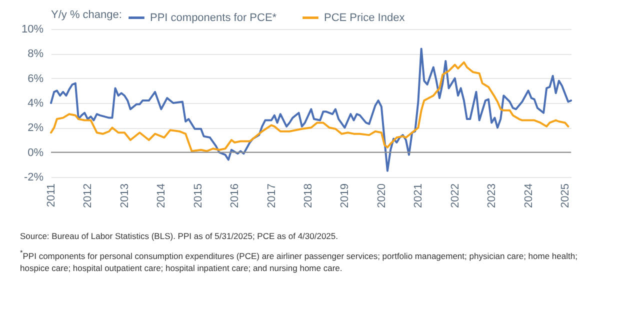  I want to click on x-tick-label: 2011, so click(52, 196).